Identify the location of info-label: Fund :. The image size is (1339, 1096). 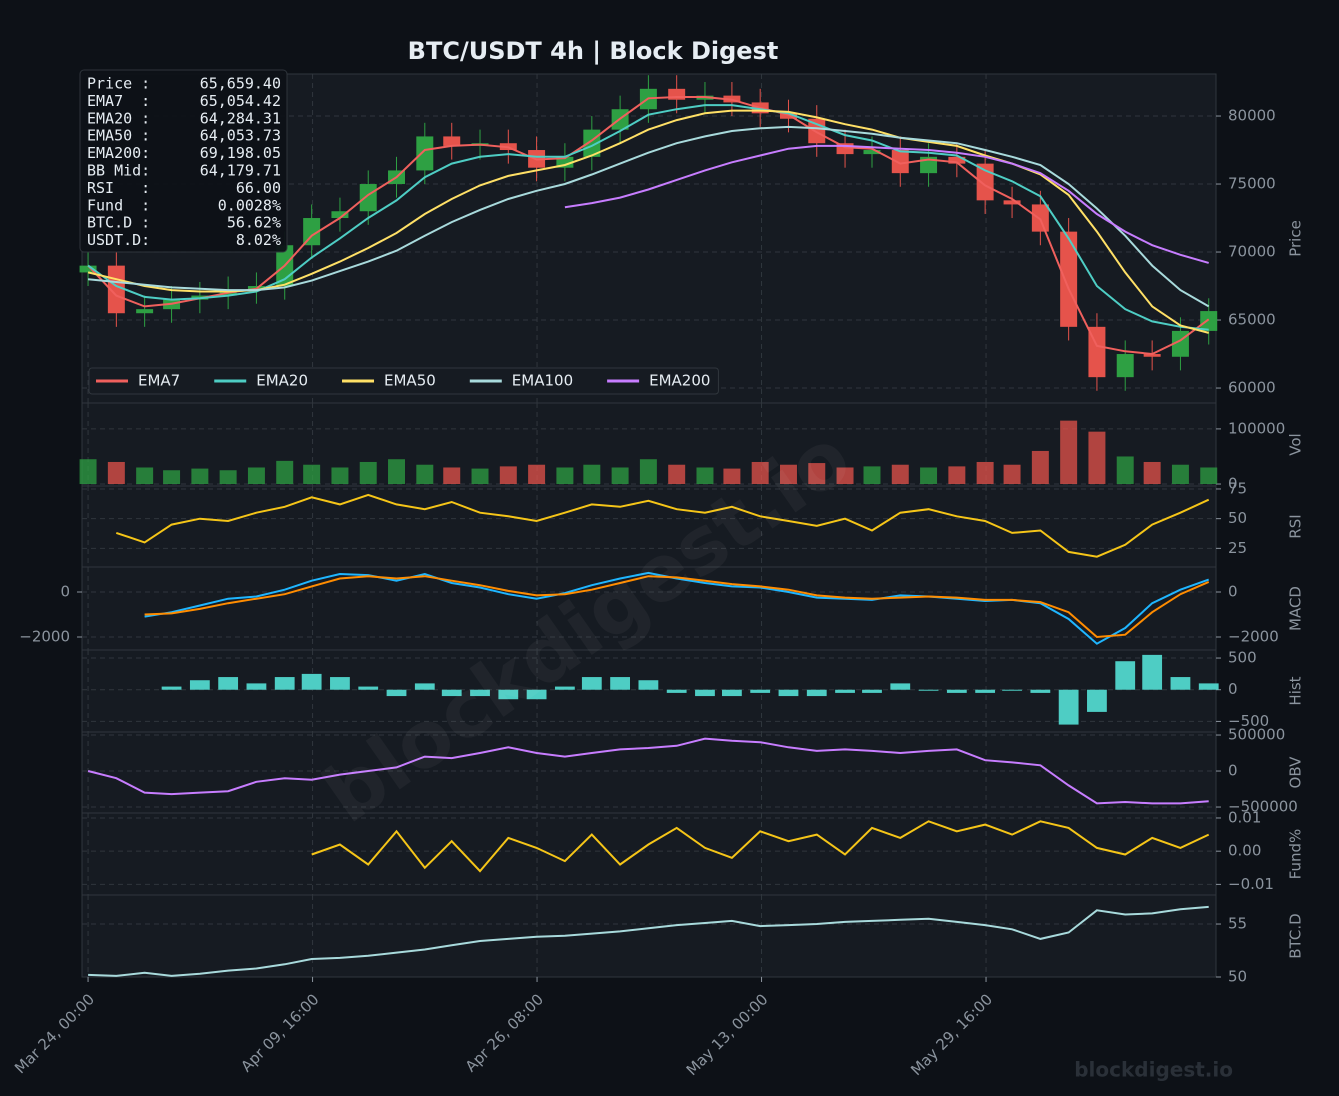
(118, 205).